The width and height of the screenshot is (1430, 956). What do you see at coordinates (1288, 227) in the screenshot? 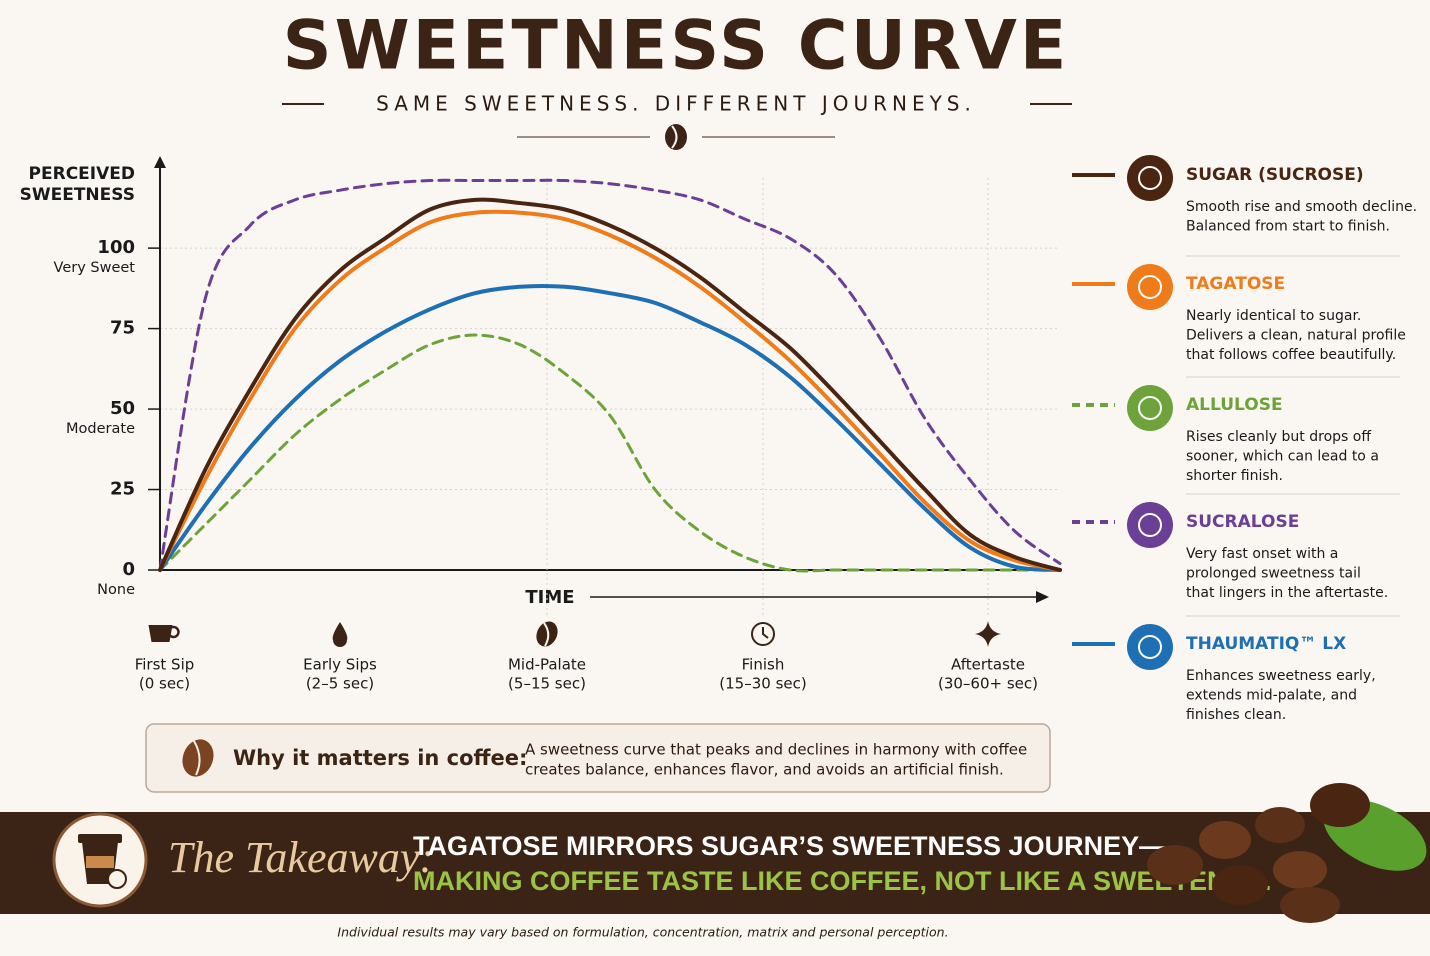
I see `legend-description: Balanced from start to finish.` at bounding box center [1288, 227].